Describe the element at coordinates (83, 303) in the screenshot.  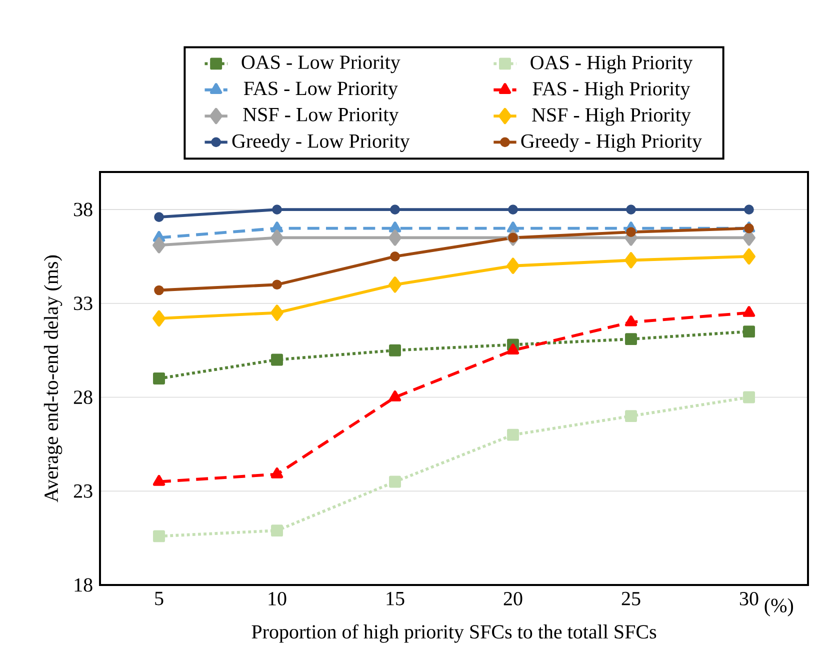
I see `y-tick-label: 33` at that location.